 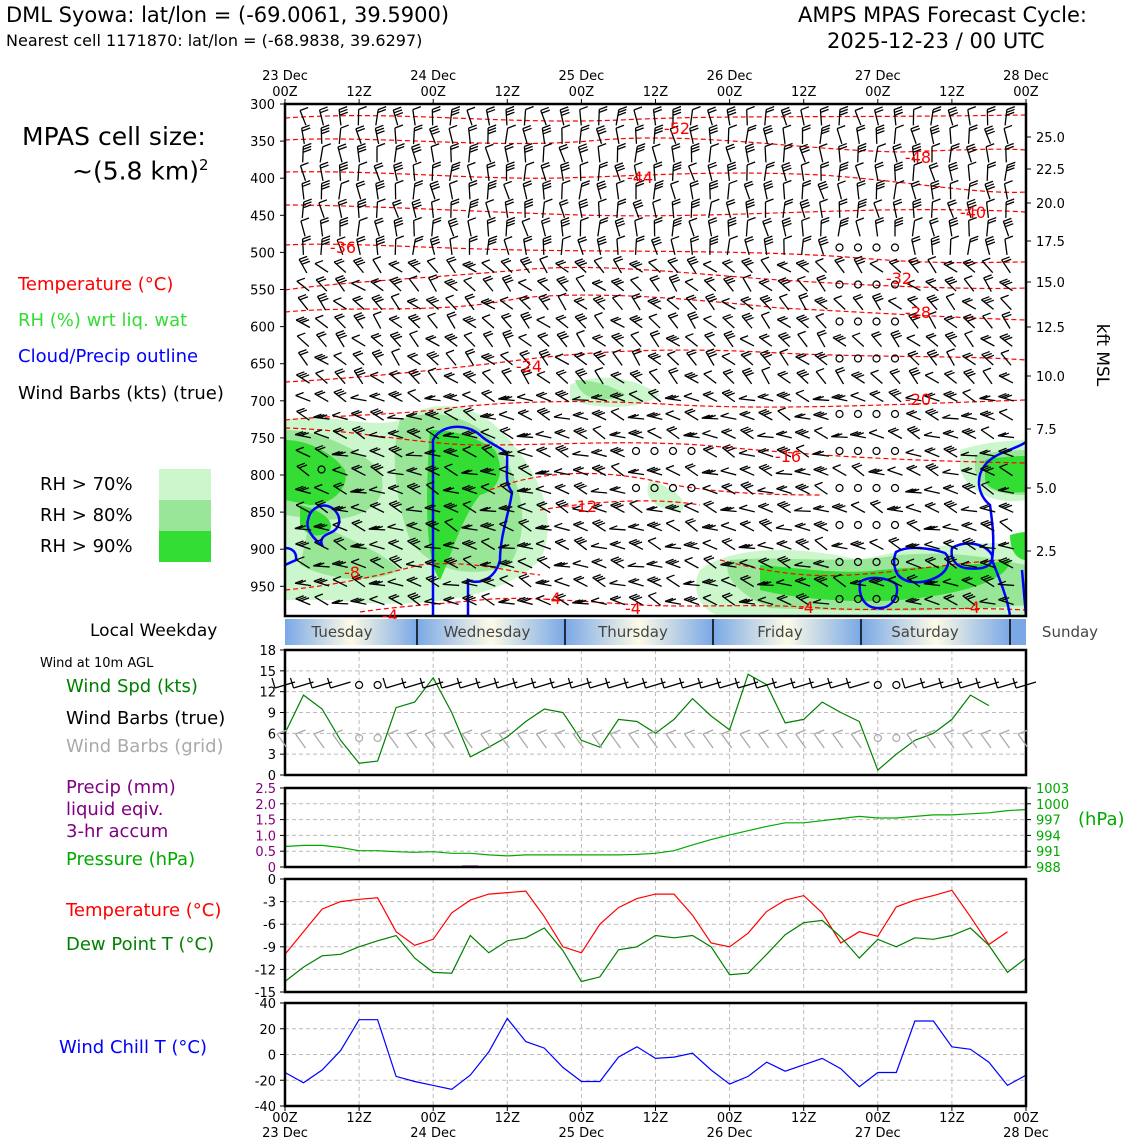 What do you see at coordinates (433, 92) in the screenshot?
I see `time-label-top: 00Z` at bounding box center [433, 92].